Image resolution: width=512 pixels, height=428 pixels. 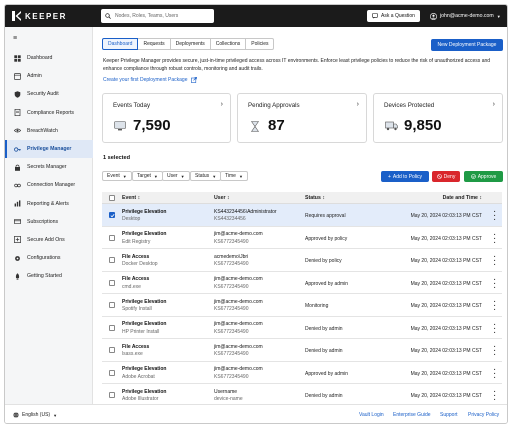 I want to click on hamburger-menu-icon: ≡, so click(x=15, y=38).